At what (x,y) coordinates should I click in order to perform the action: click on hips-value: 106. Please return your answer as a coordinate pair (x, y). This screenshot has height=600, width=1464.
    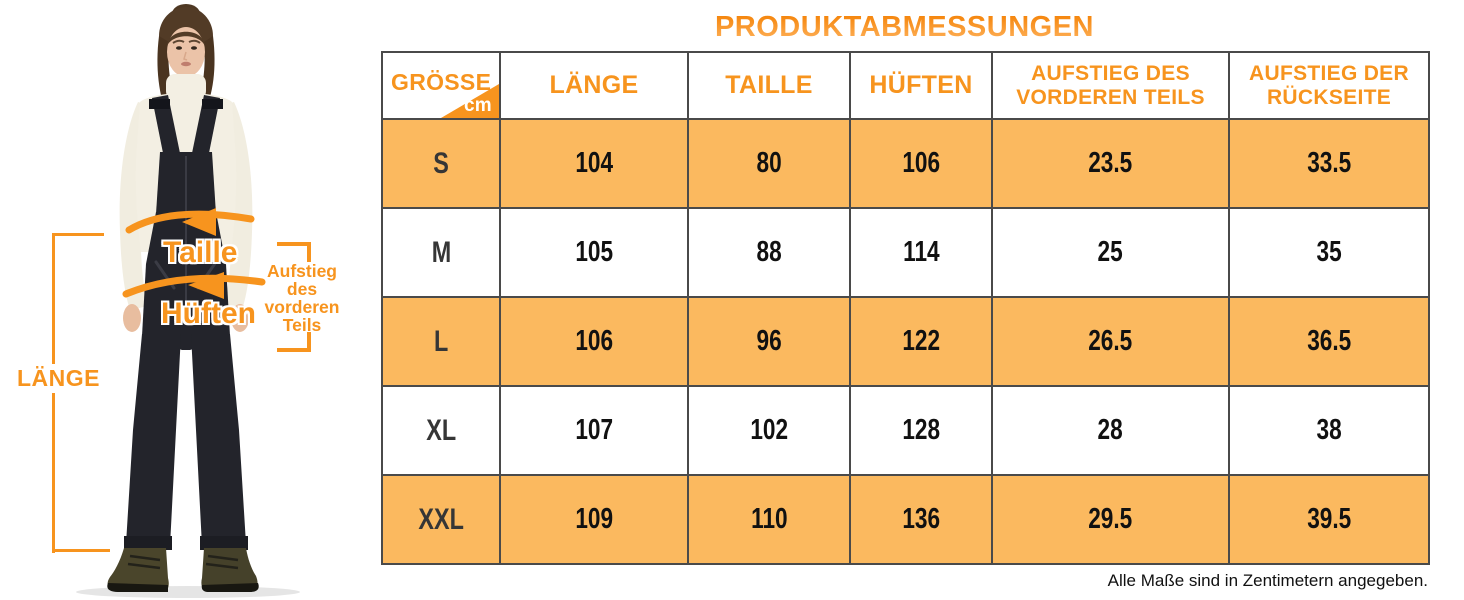
    Looking at the image, I should click on (921, 163).